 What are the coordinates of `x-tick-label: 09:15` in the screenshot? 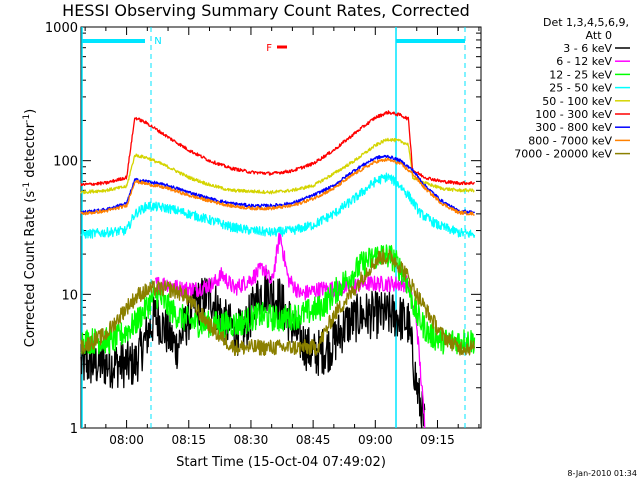 It's located at (437, 440).